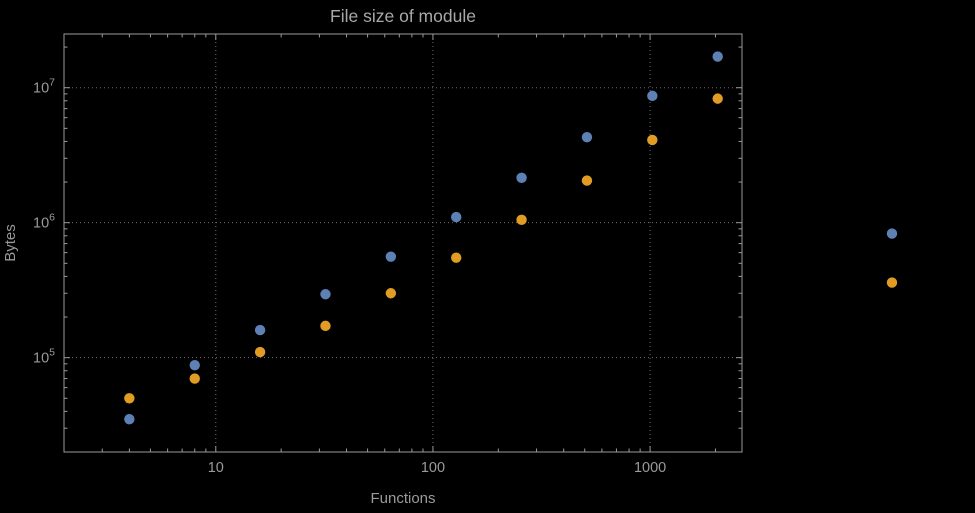  What do you see at coordinates (403, 16) in the screenshot?
I see `chart-title: File size of module` at bounding box center [403, 16].